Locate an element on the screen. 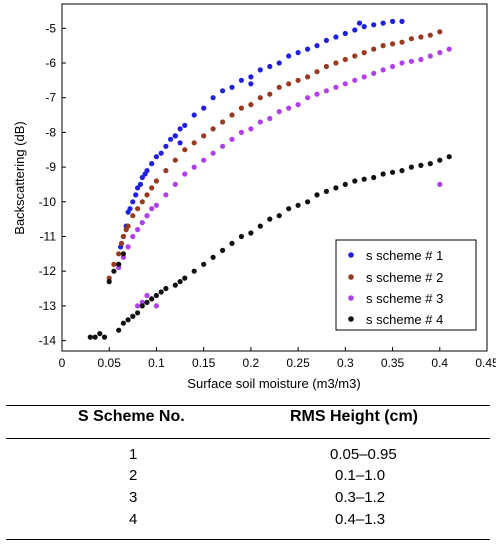  y-tick-label: -7 is located at coordinates (50, 98).